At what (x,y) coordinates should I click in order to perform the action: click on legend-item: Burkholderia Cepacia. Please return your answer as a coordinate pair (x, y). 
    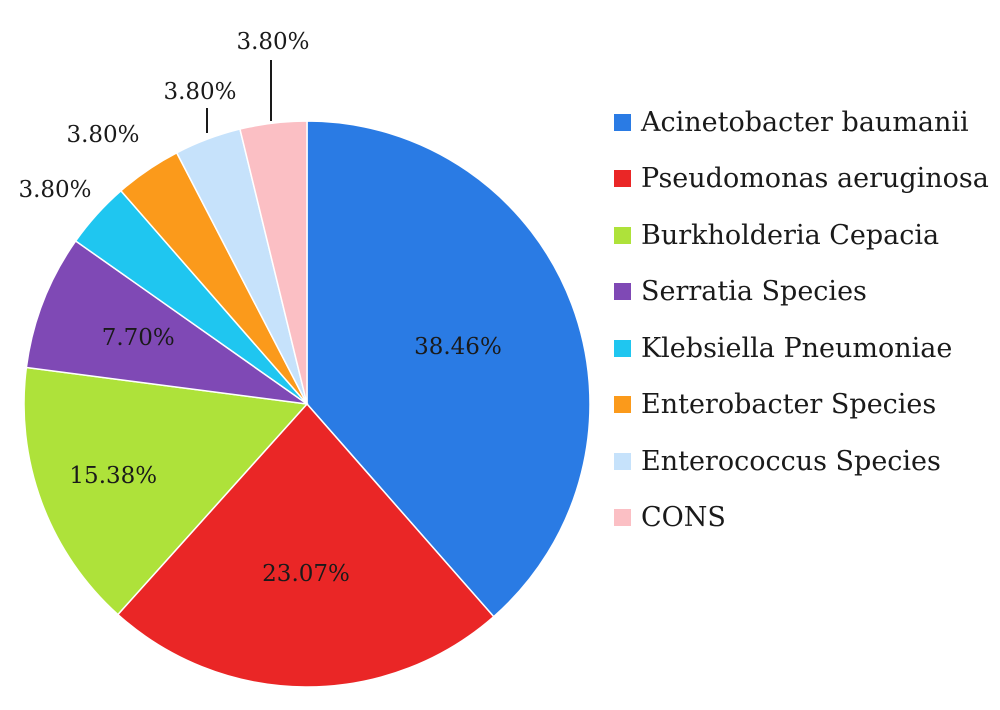
    Looking at the image, I should click on (801, 235).